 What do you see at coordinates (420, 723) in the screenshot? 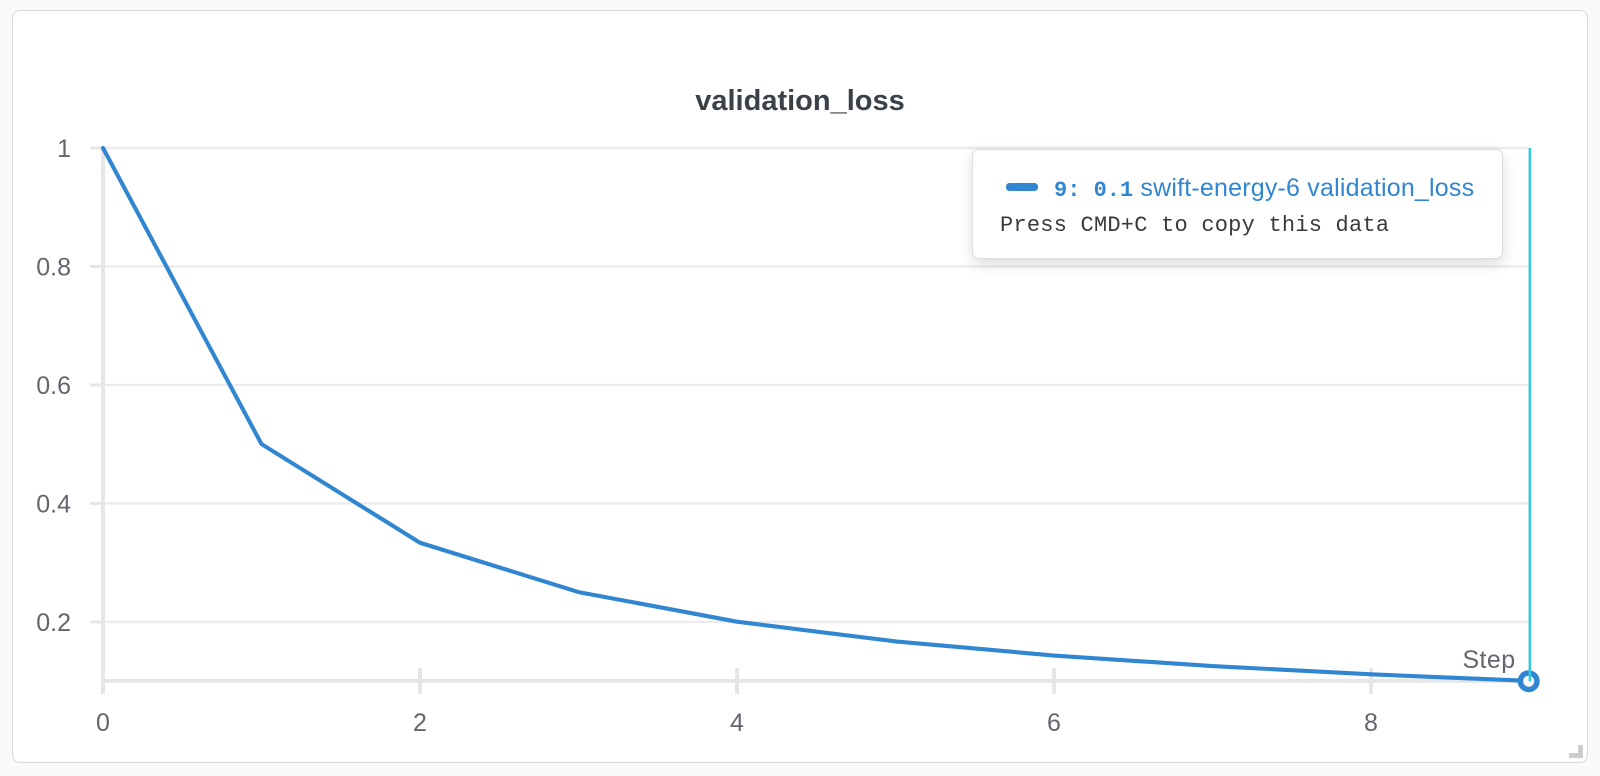
I see `svg-text: 2` at bounding box center [420, 723].